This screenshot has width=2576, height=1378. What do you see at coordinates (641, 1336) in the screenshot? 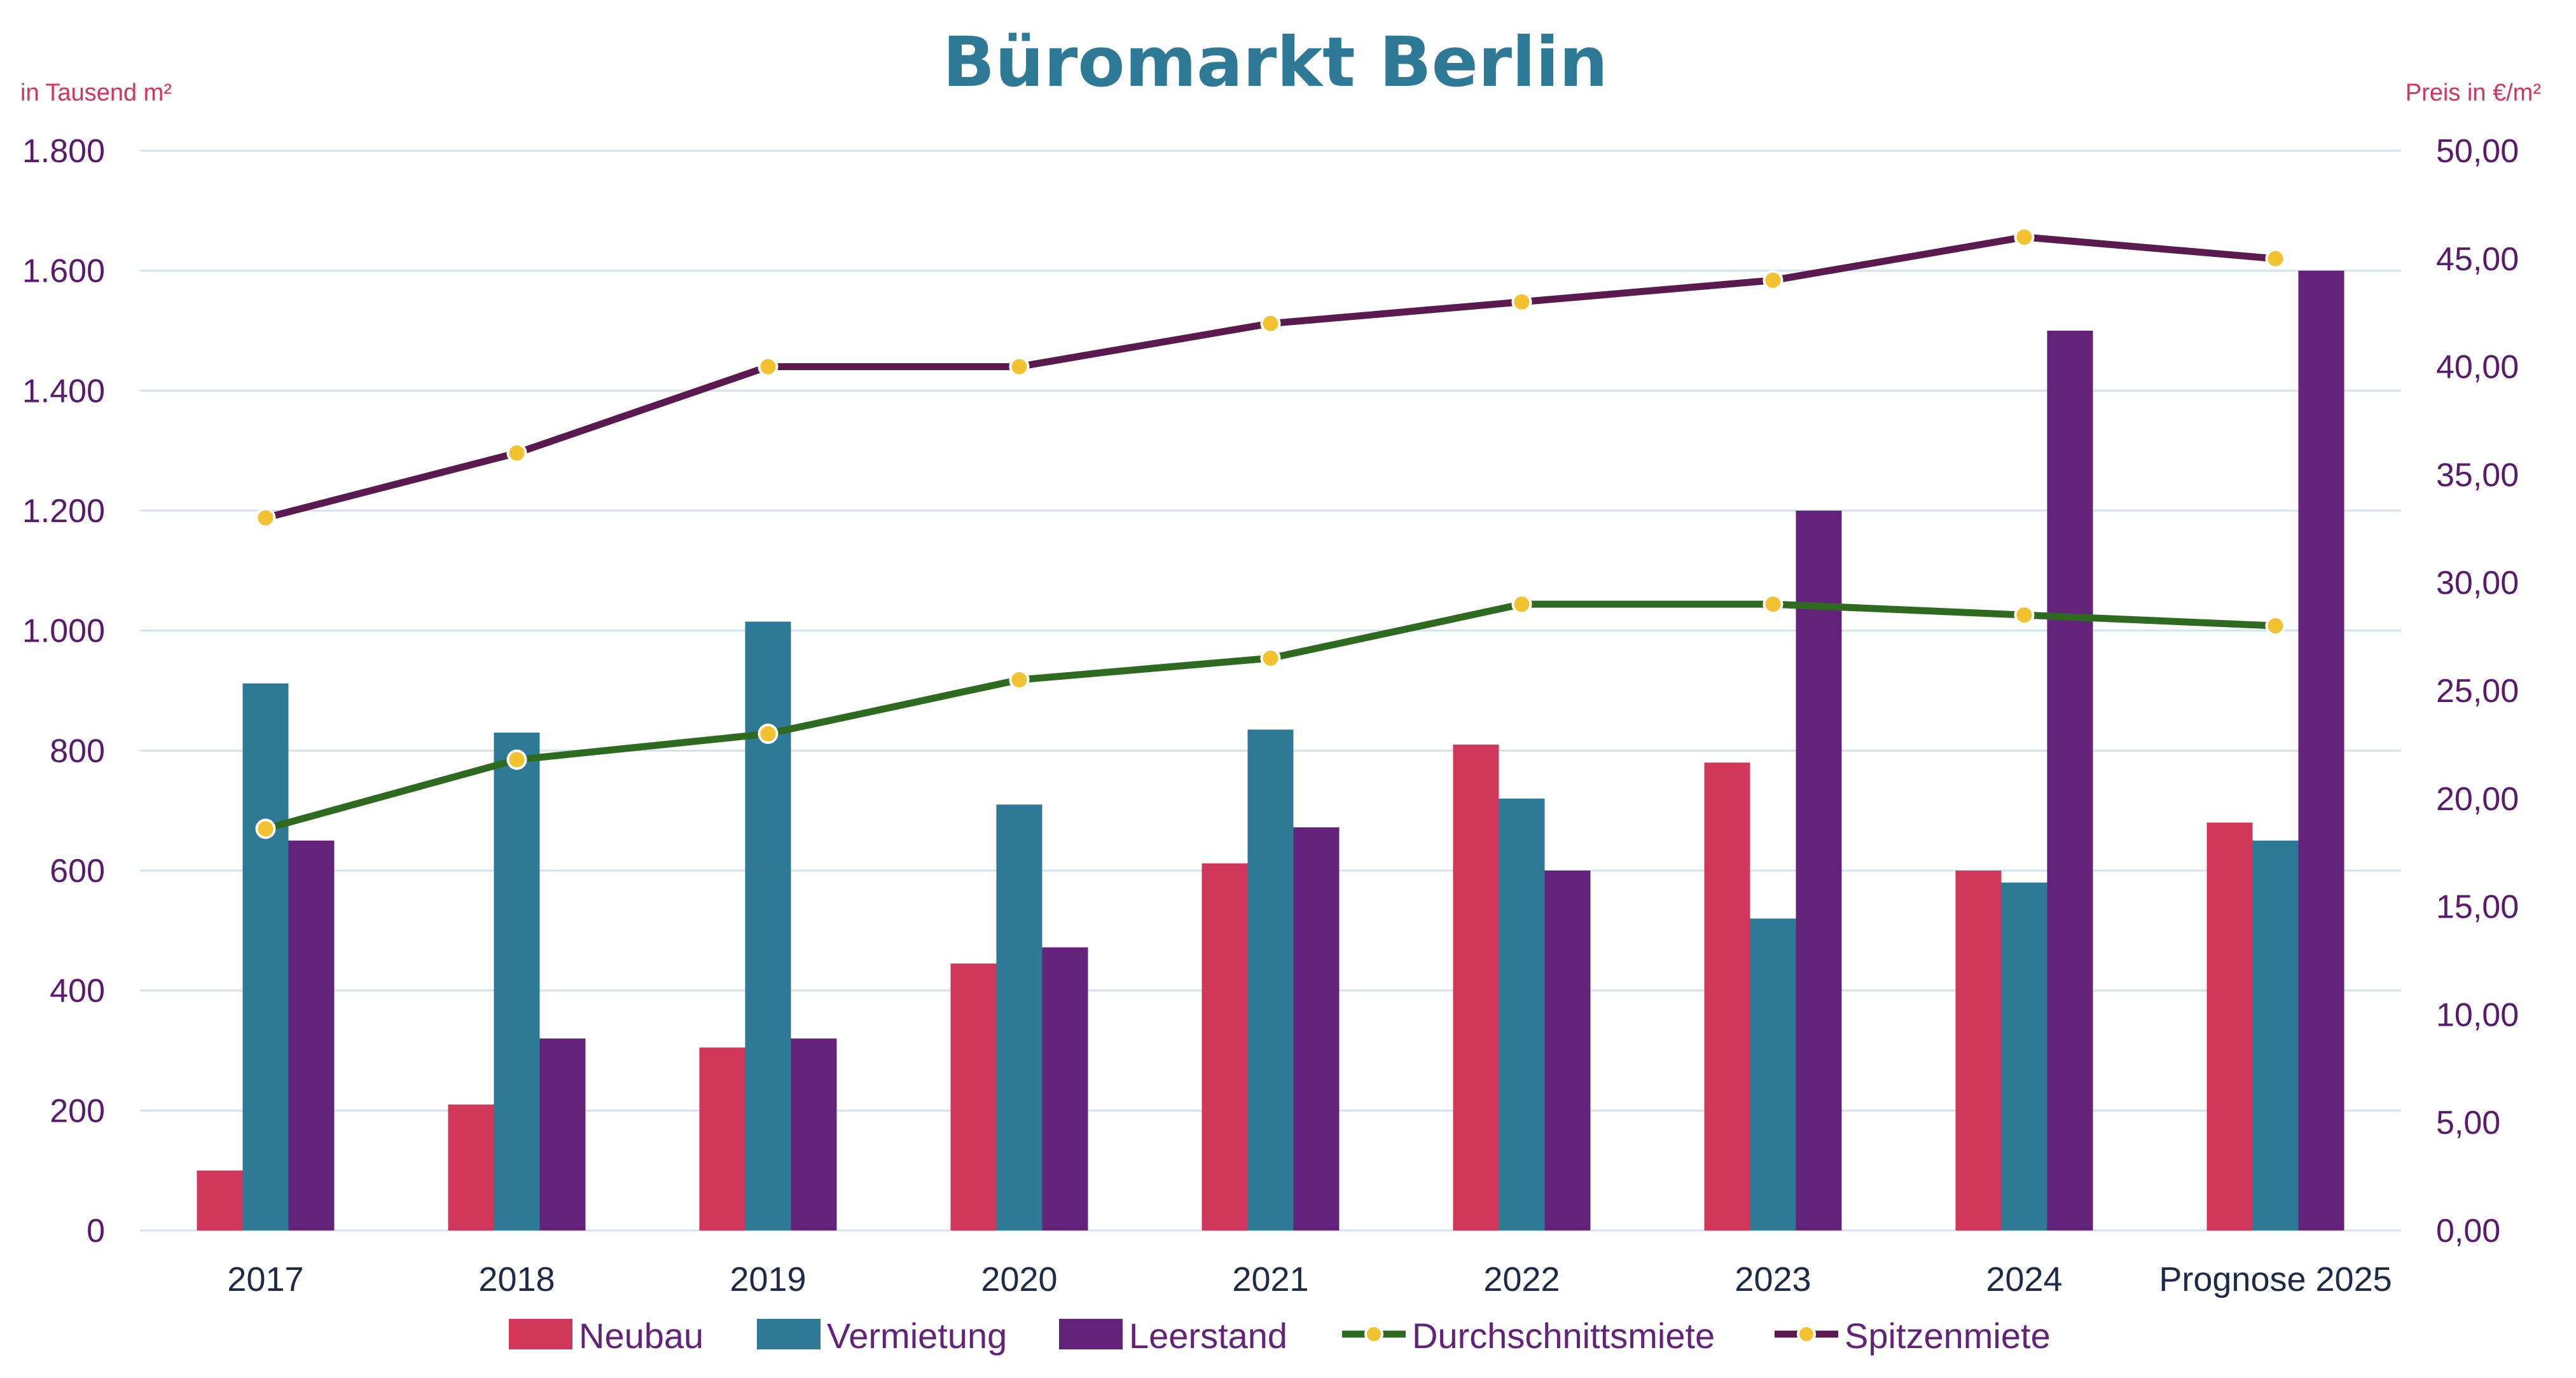
I see `legend-label-neubau: Neubau` at bounding box center [641, 1336].